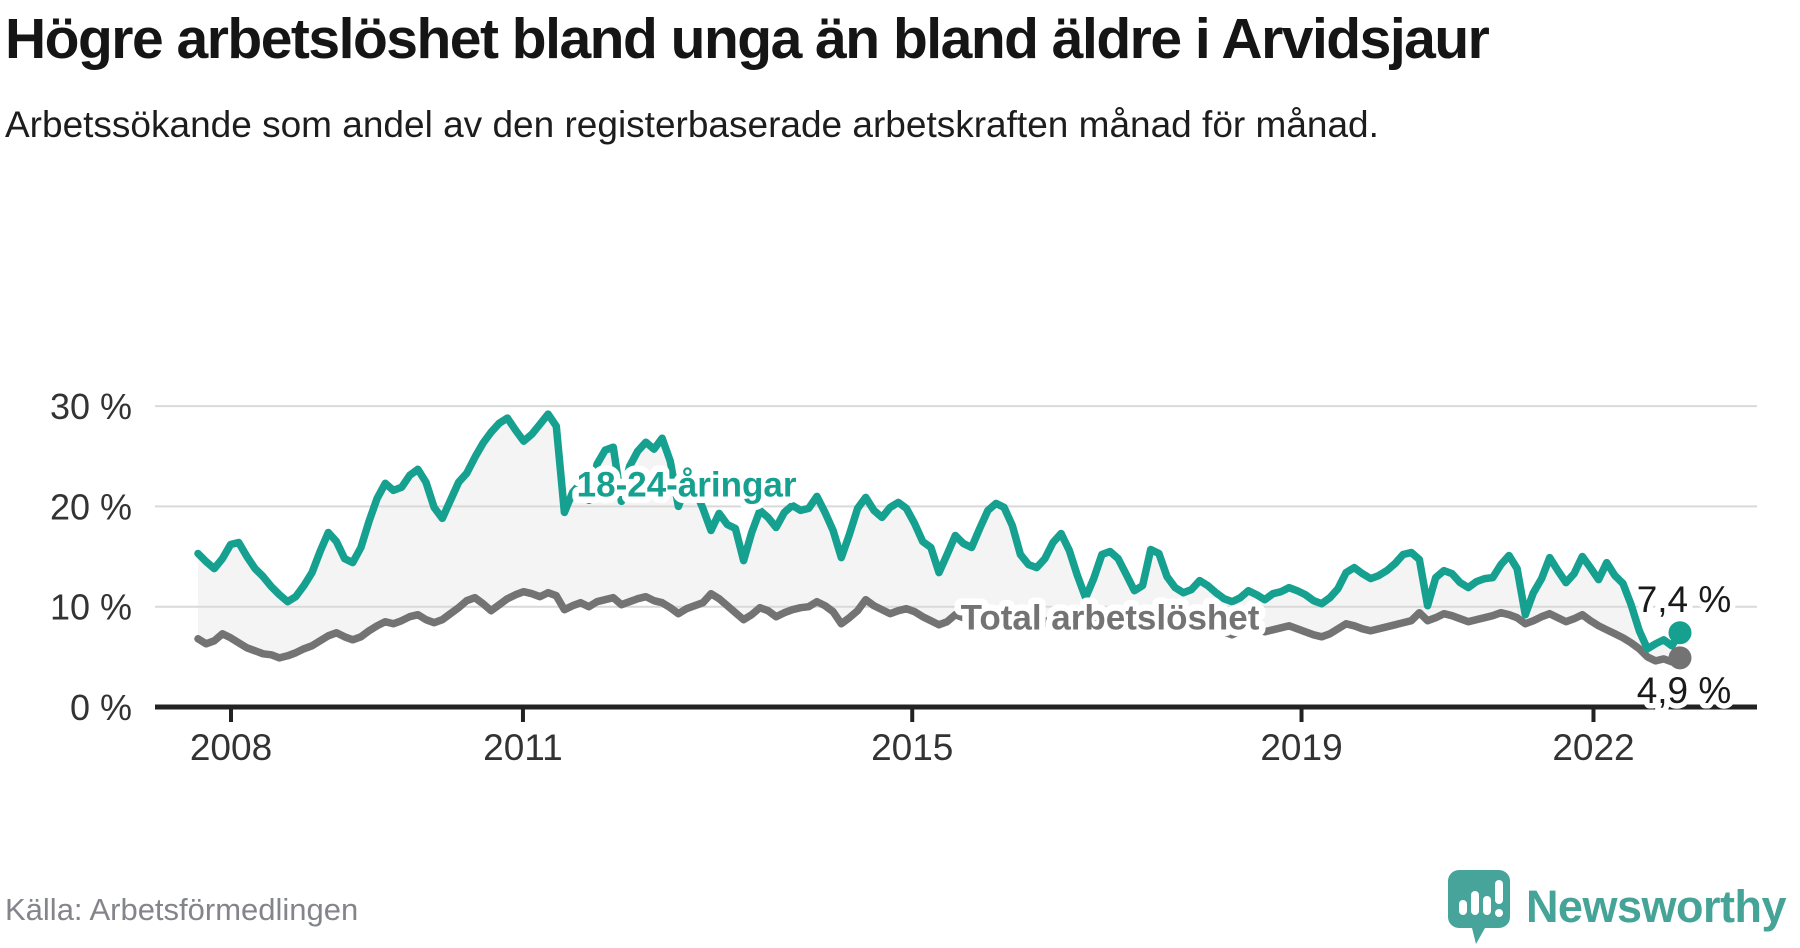 The width and height of the screenshot is (1800, 948). What do you see at coordinates (1301, 747) in the screenshot?
I see `x-axis-tick-label: 2019` at bounding box center [1301, 747].